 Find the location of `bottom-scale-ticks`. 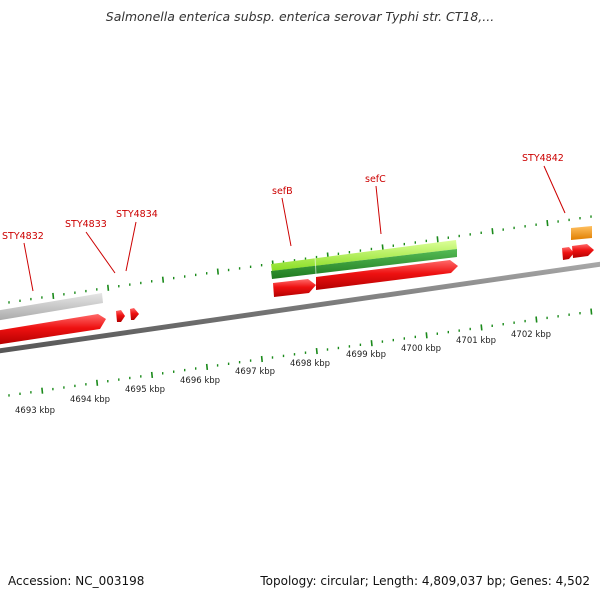

bottom-scale-ticks is located at coordinates (300, 352).